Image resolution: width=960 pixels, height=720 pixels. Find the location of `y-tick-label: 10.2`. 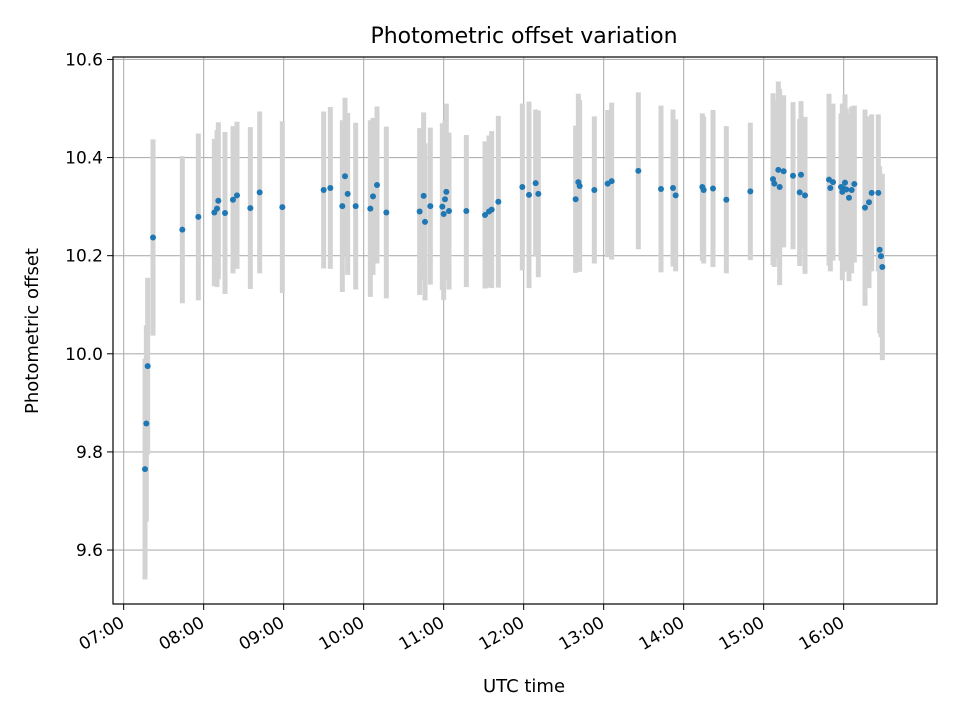

y-tick-label: 10.2 is located at coordinates (84, 257).